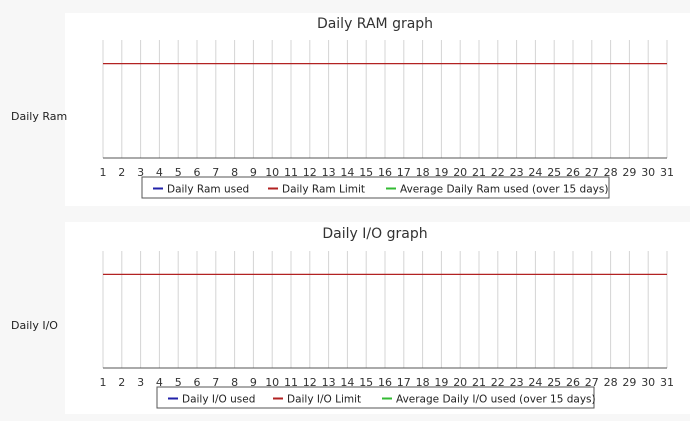  I want to click on ram-x-tick-label-27: 27, so click(592, 172).